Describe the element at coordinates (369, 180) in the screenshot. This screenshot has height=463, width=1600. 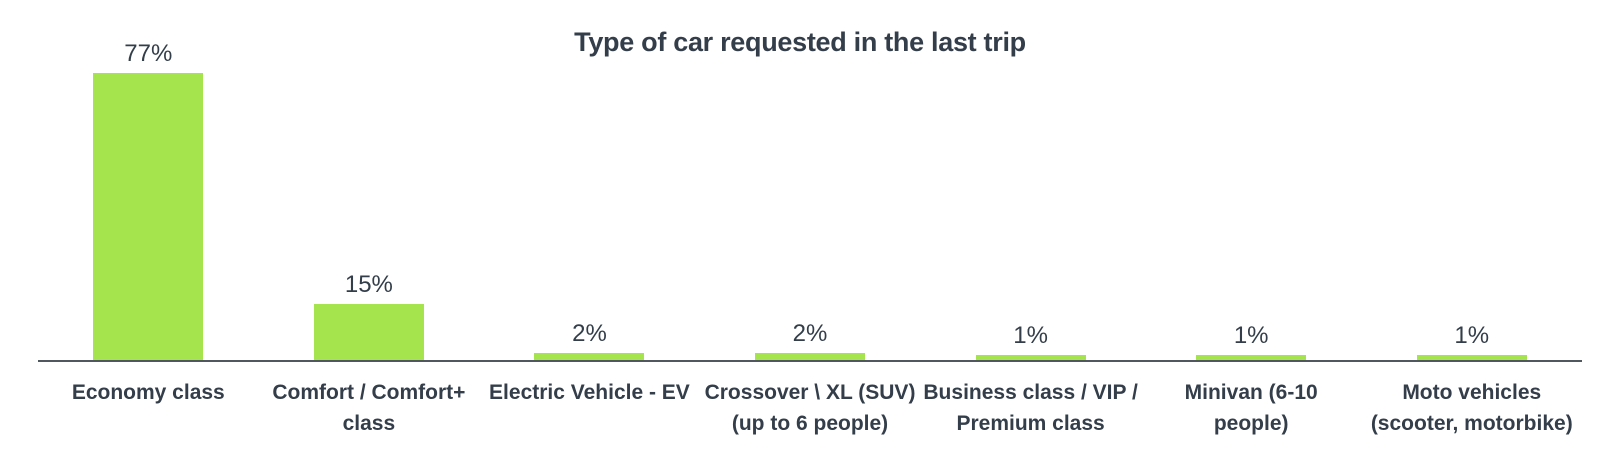
I see `bar-column-comfort: 15%` at that location.